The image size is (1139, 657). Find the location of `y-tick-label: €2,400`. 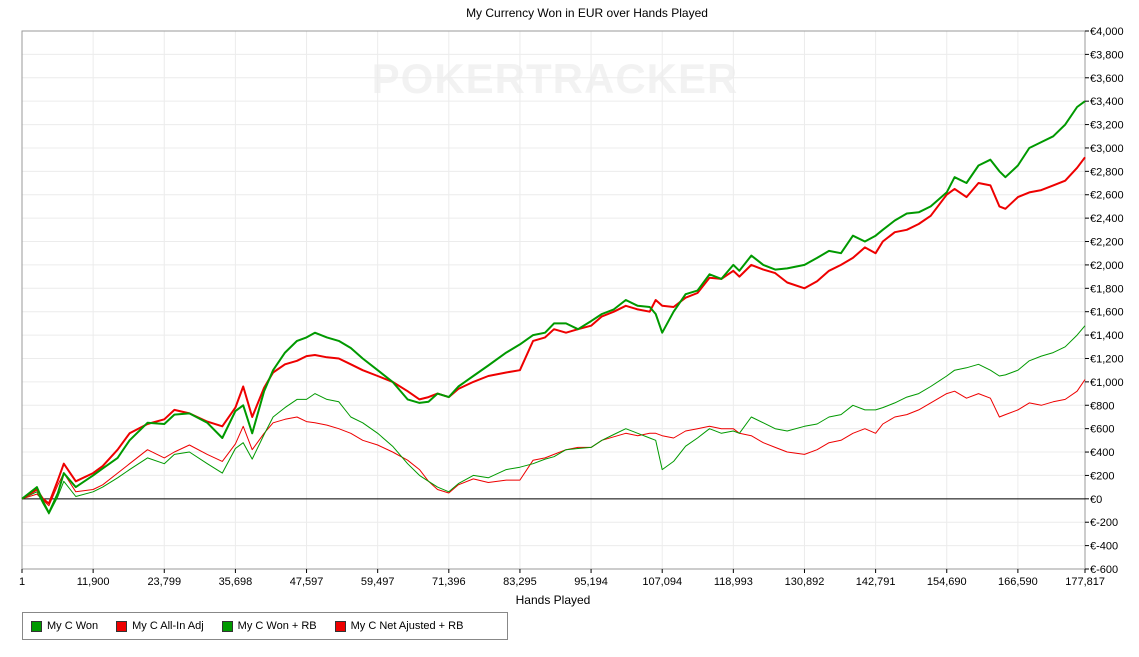

y-tick-label: €2,400 is located at coordinates (1107, 219).